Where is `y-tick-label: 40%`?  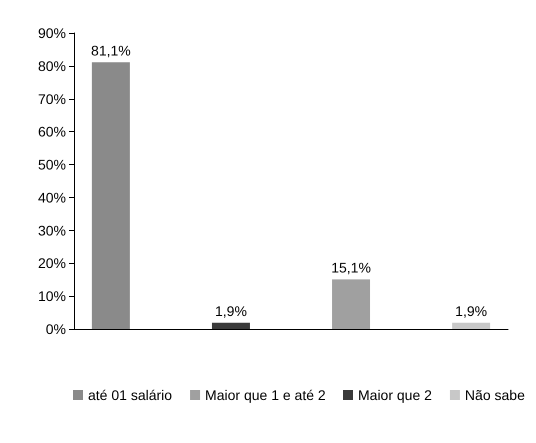
y-tick-label: 40% is located at coordinates (52, 197).